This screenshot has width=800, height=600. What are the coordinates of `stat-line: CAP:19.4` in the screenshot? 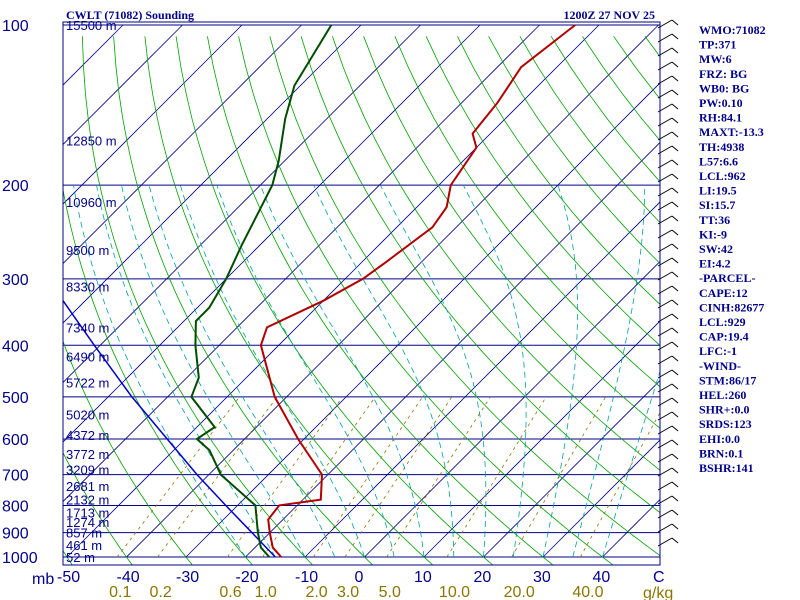 It's located at (724, 337).